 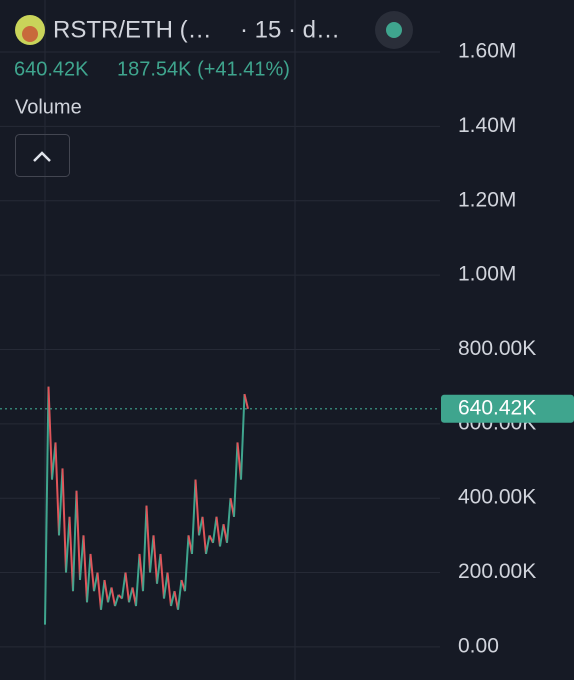 What do you see at coordinates (487, 125) in the screenshot?
I see `y-tick-label: 1.40M` at bounding box center [487, 125].